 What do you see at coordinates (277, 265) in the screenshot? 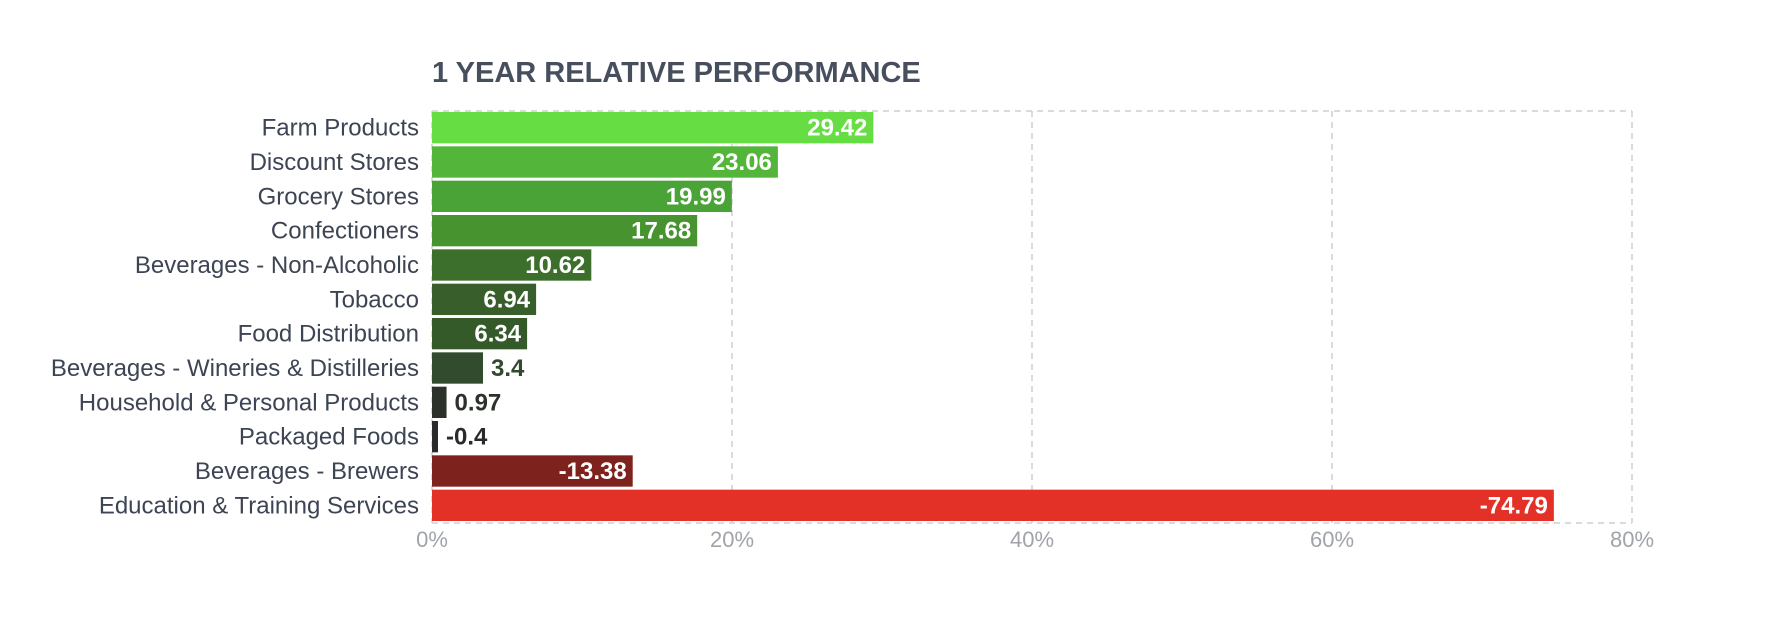
I see `category-label: Beverages - Non-Alcoholic` at bounding box center [277, 265].